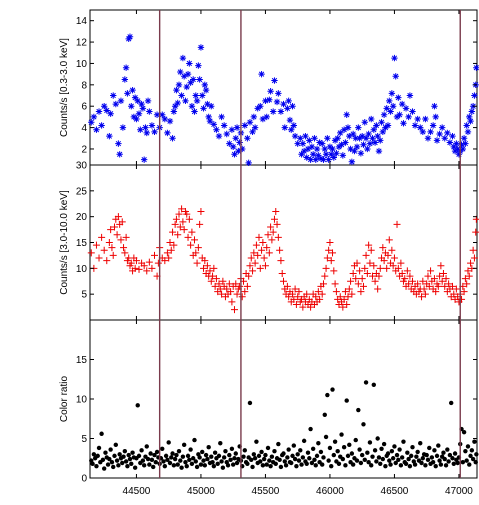 The height and width of the screenshot is (505, 479). I want to click on xtick-label: 45500, so click(266, 491).